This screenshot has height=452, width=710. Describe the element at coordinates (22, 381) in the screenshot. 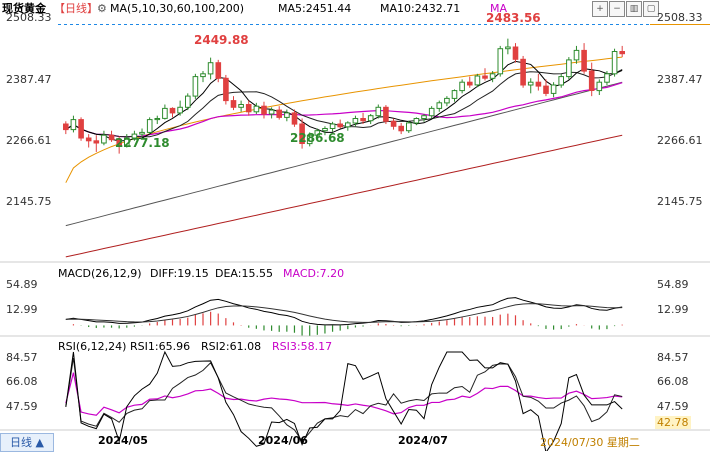

I see `rsi-tick-left: 66.08` at that location.